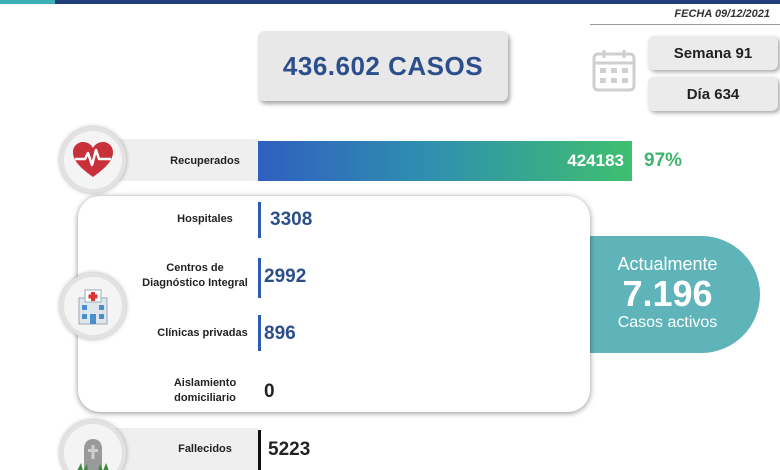 The height and width of the screenshot is (470, 780). I want to click on active-cases-title: Actualmente, so click(667, 264).